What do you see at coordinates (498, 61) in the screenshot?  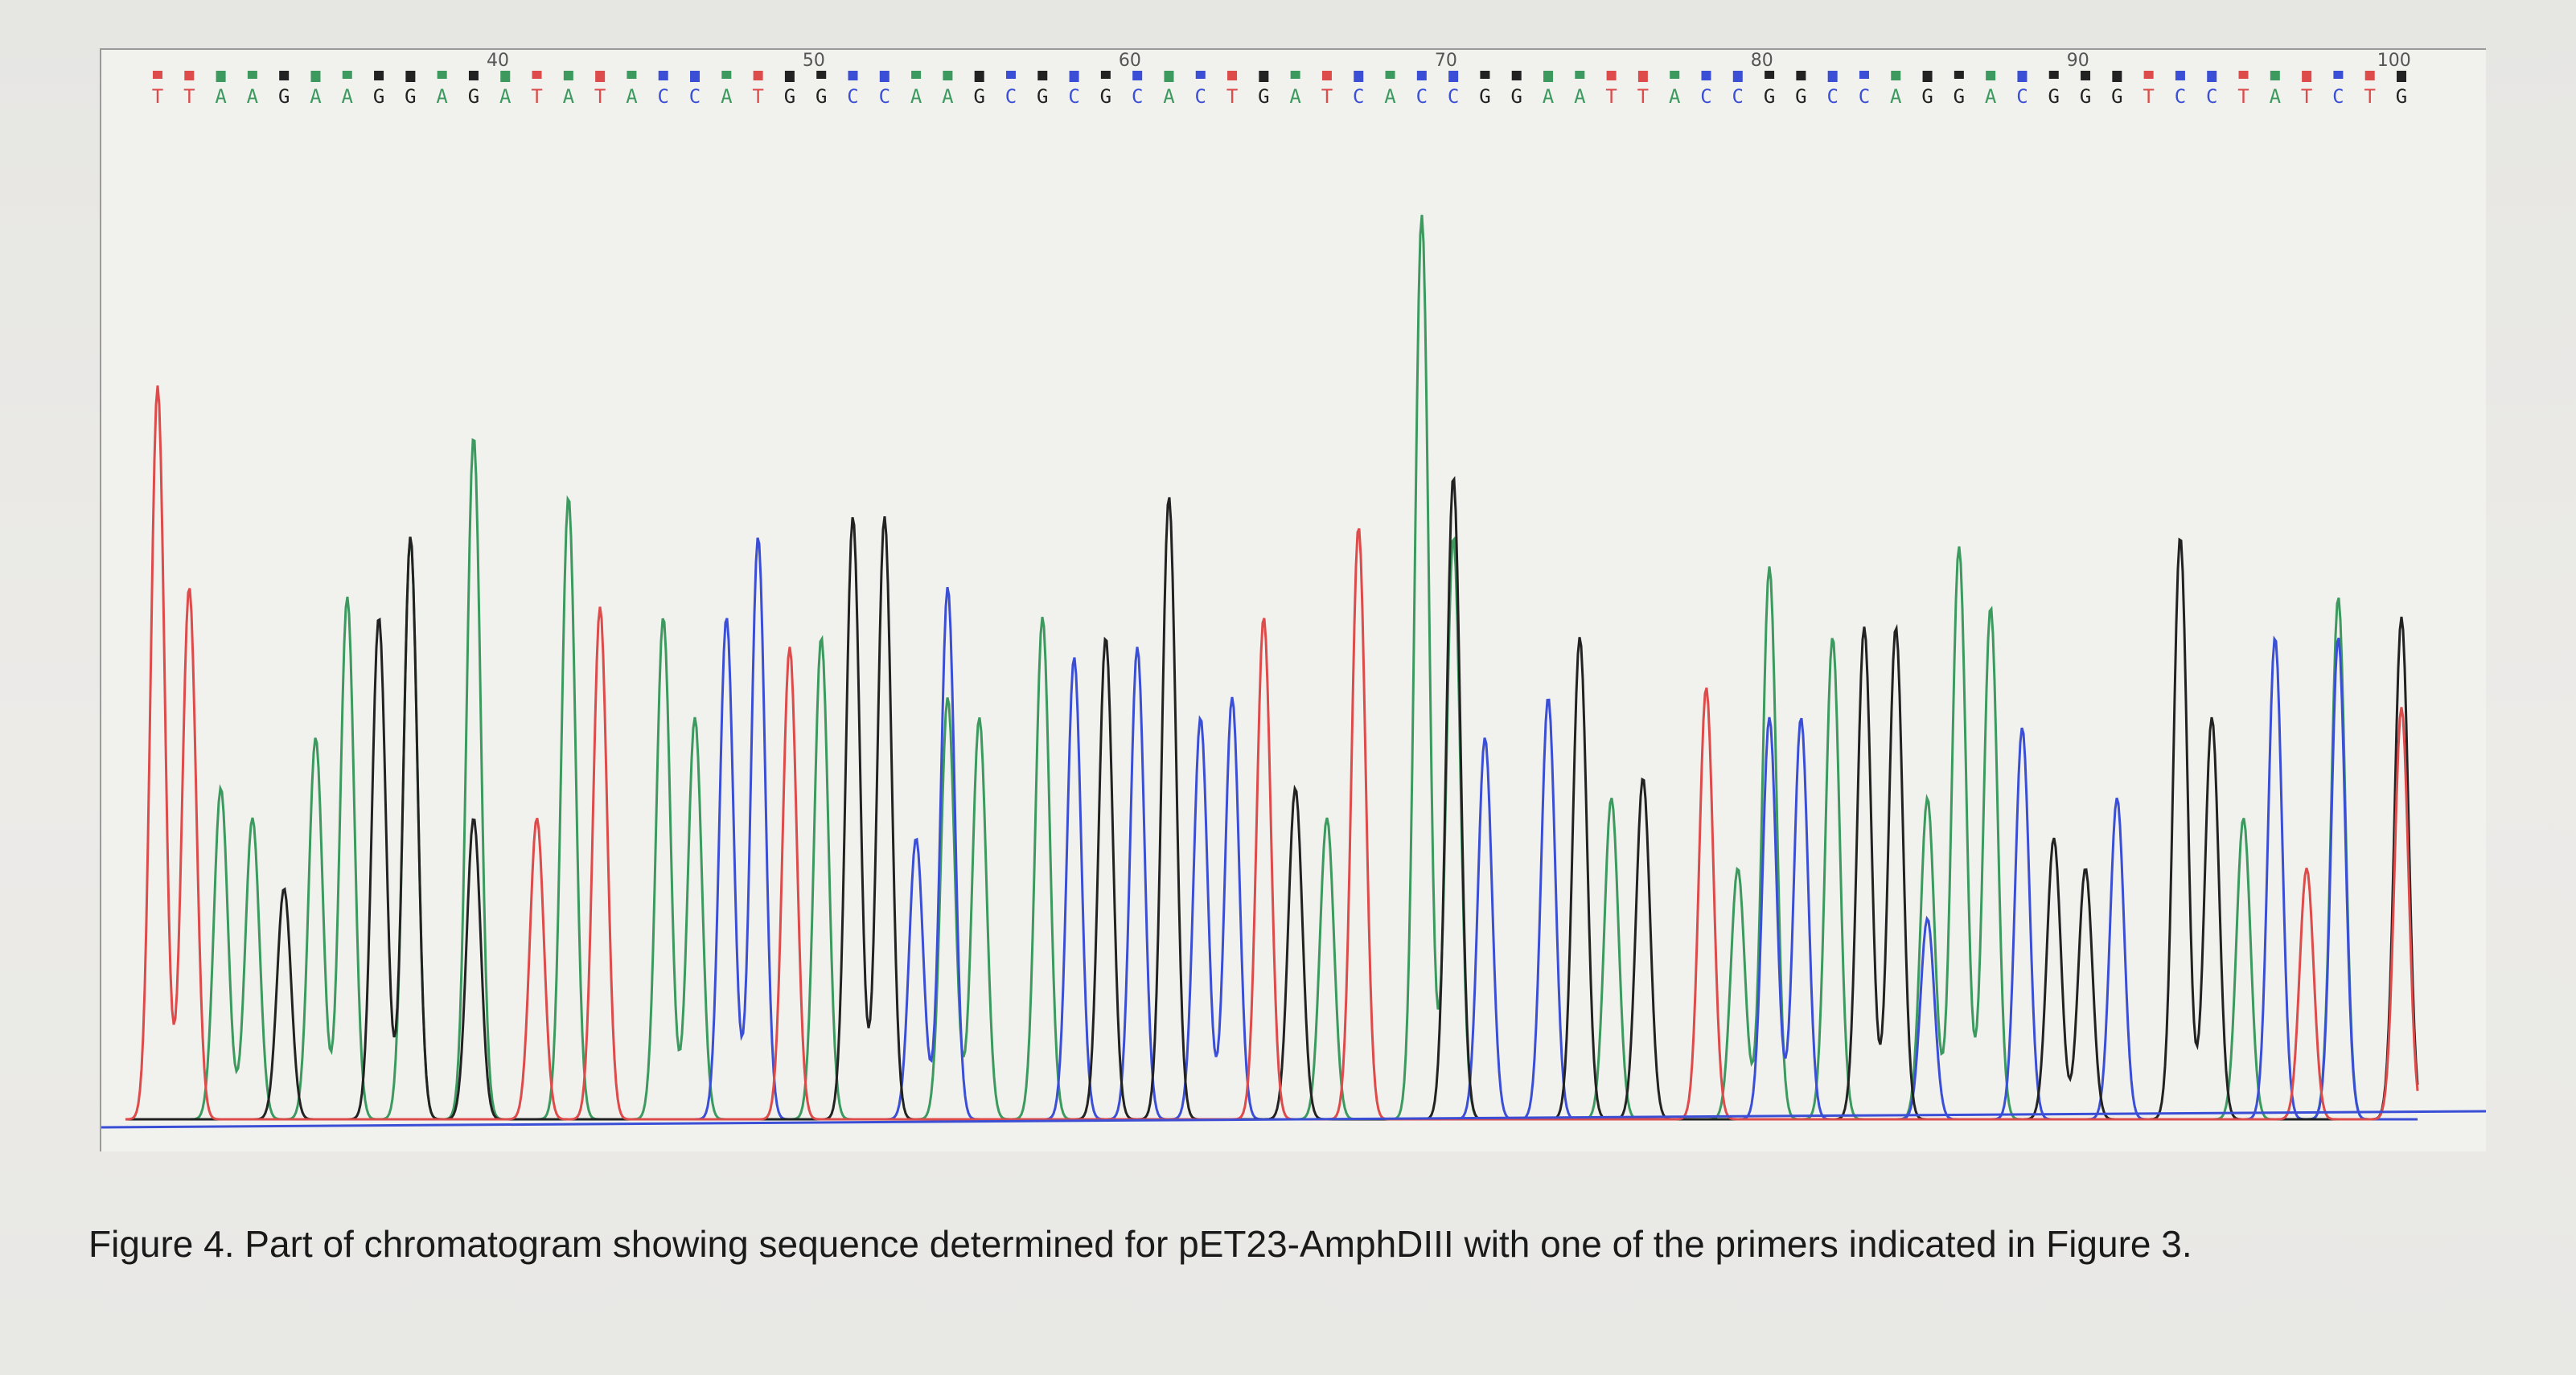 I see `position-tick-label: 40` at bounding box center [498, 61].